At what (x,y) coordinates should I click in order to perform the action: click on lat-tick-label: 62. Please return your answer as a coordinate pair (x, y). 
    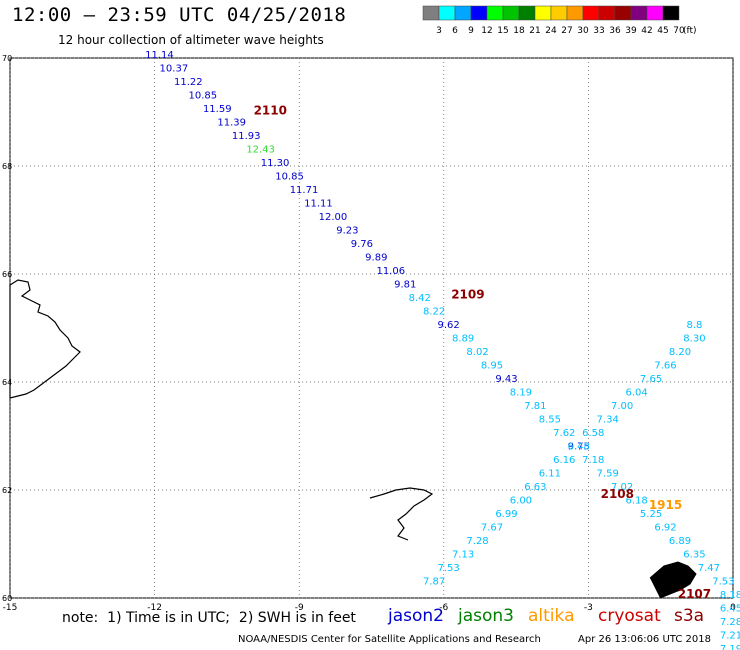
    Looking at the image, I should click on (7, 490).